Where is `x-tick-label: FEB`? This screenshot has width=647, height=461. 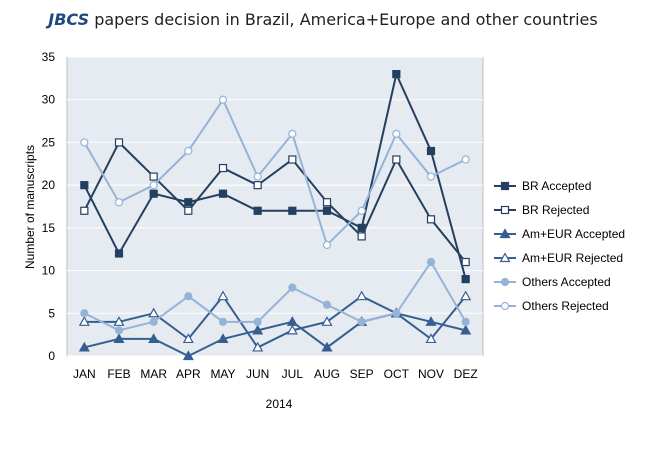
x-tick-label: FEB is located at coordinates (118, 374).